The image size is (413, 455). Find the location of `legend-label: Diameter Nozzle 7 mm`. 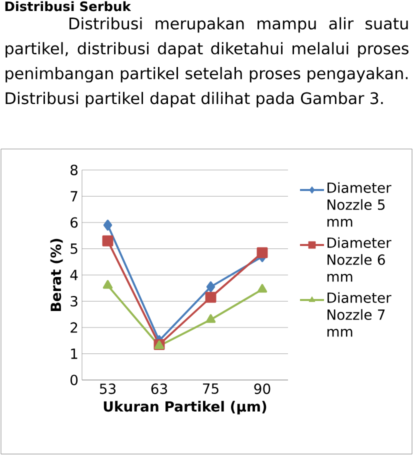

legend-label: Diameter Nozzle 7 mm is located at coordinates (359, 314).